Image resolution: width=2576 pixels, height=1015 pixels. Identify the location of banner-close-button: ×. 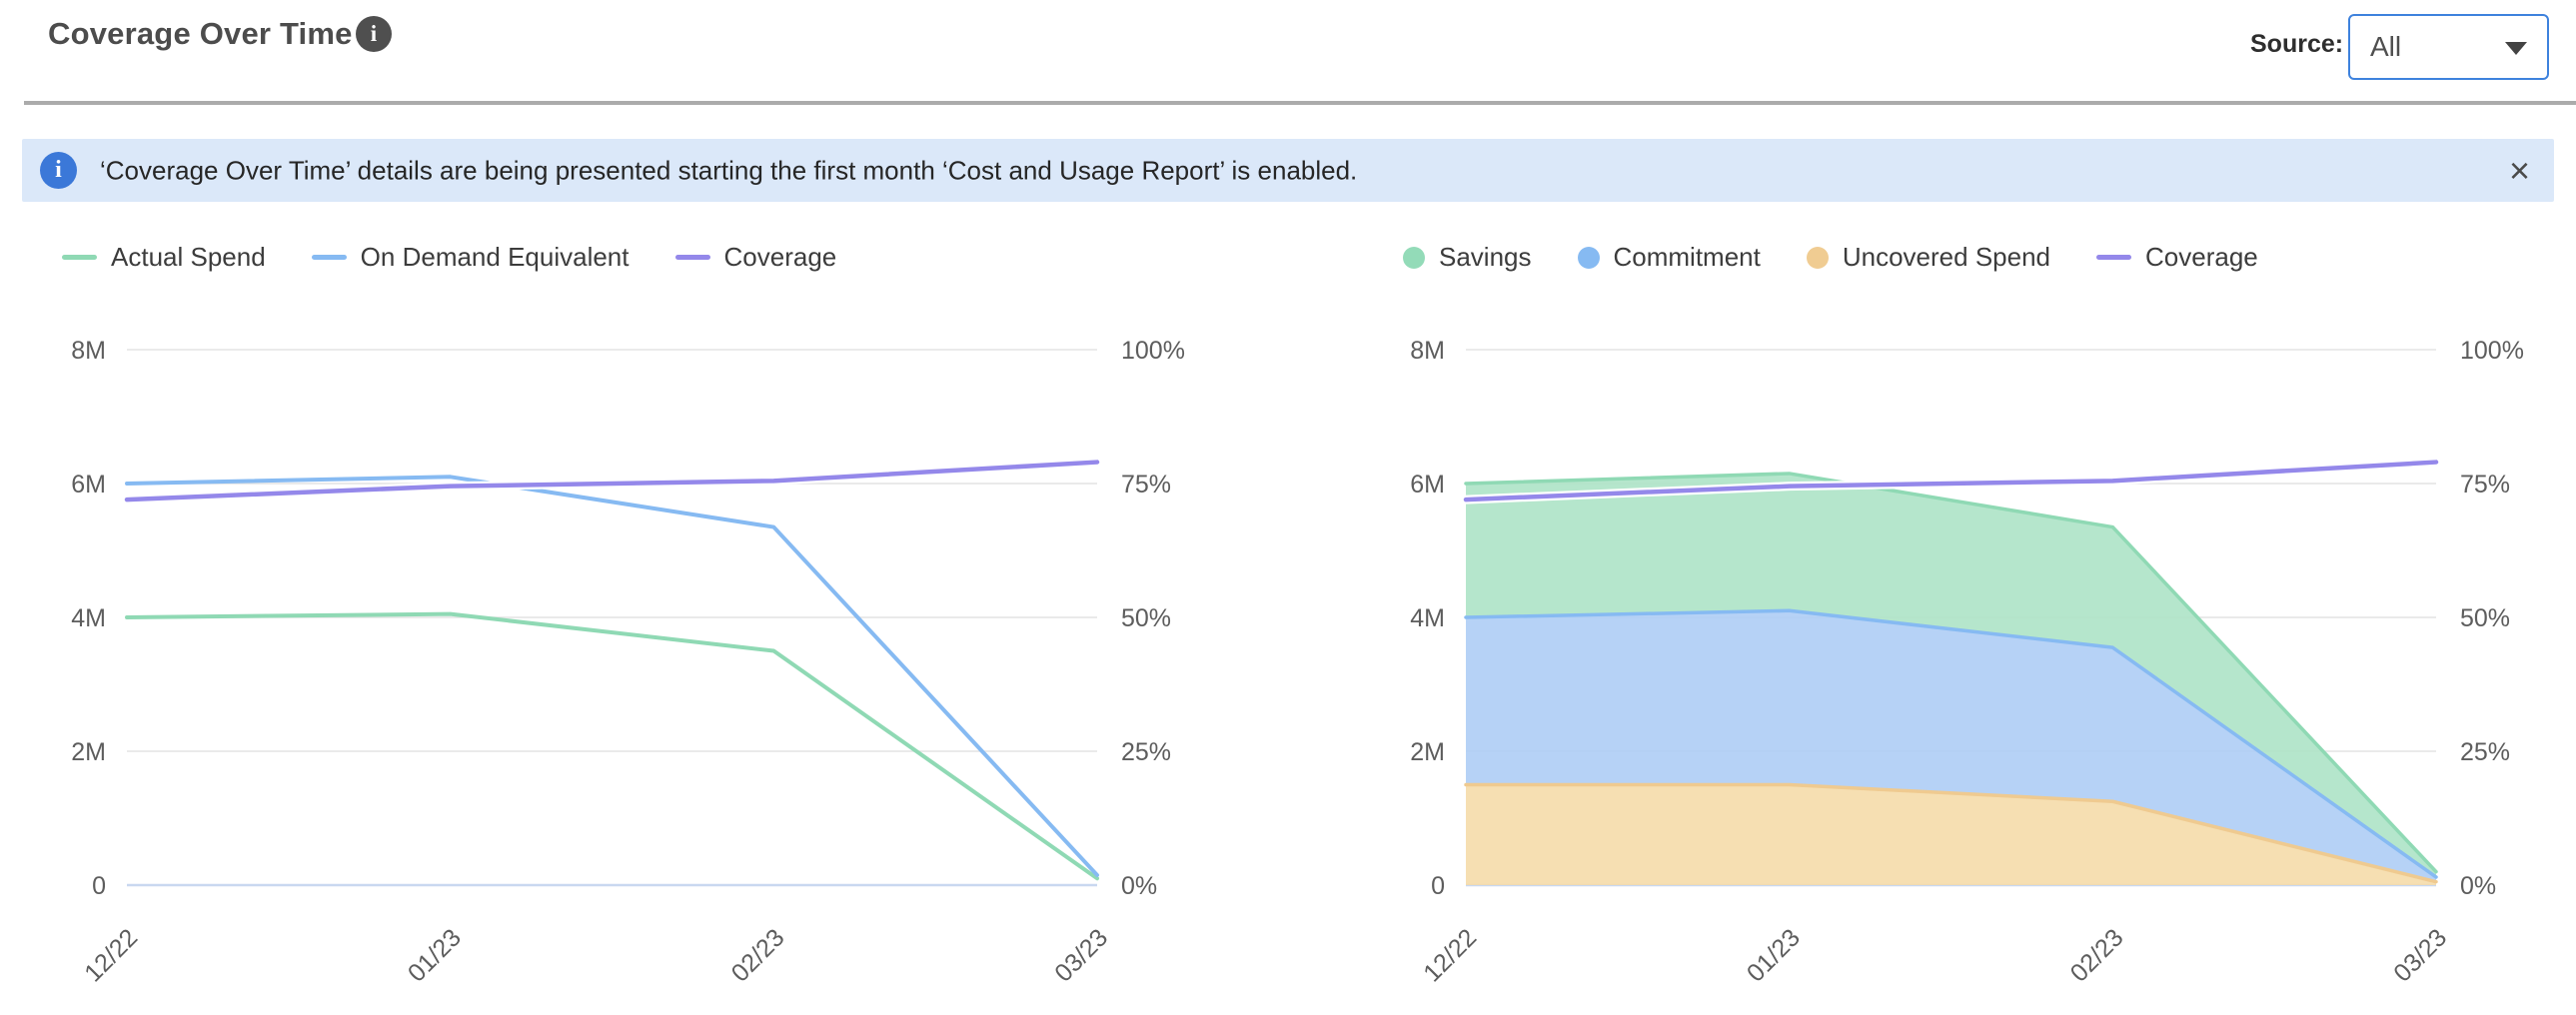
(2519, 170).